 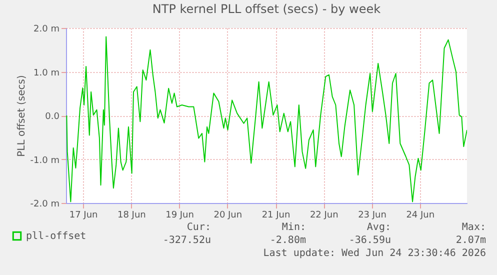 What do you see at coordinates (324, 215) in the screenshot?
I see `x-tick-label: 22 Jun` at bounding box center [324, 215].